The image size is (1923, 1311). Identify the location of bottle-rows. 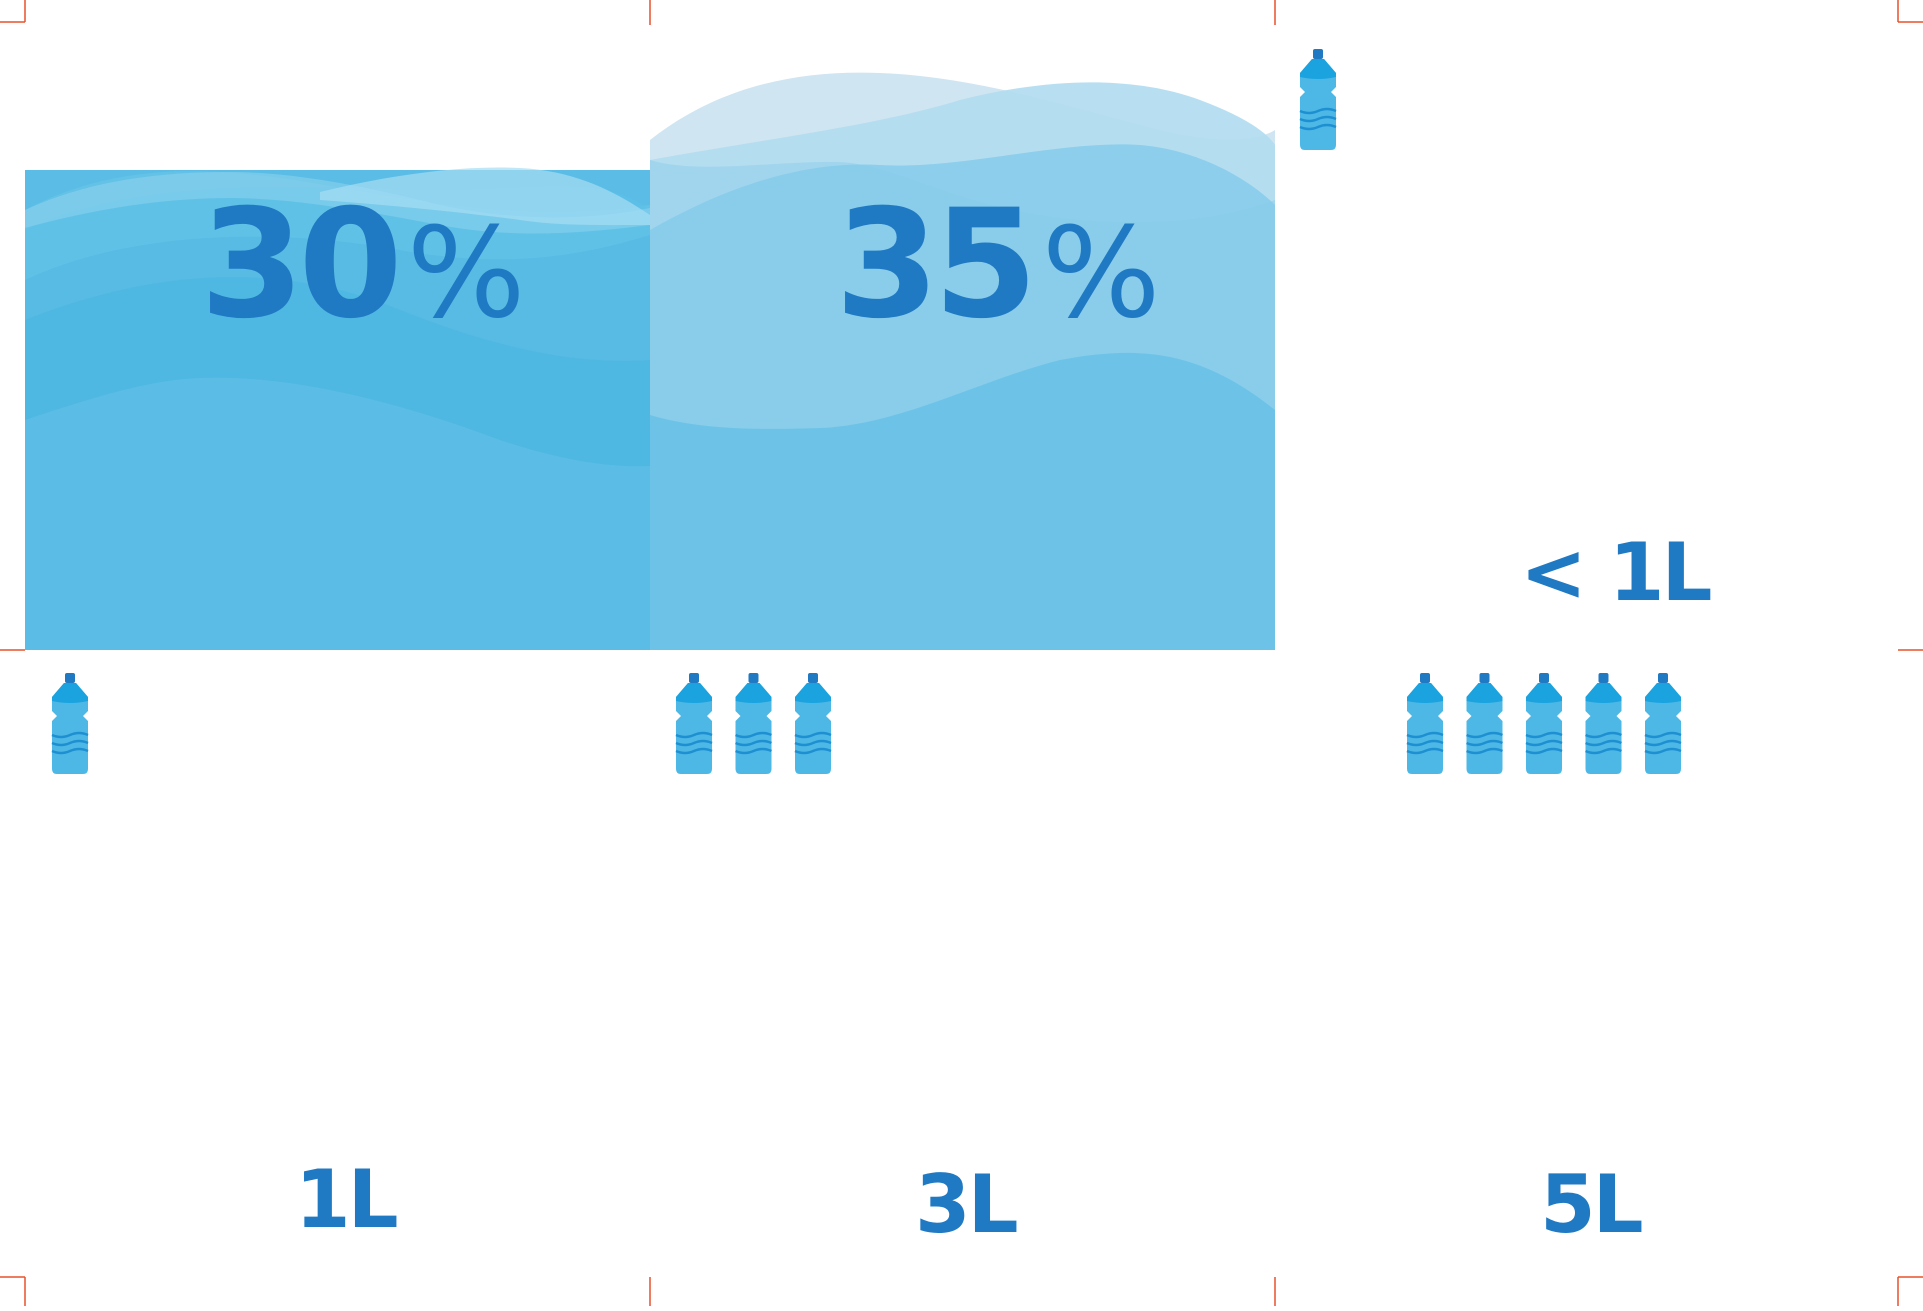
(866, 723).